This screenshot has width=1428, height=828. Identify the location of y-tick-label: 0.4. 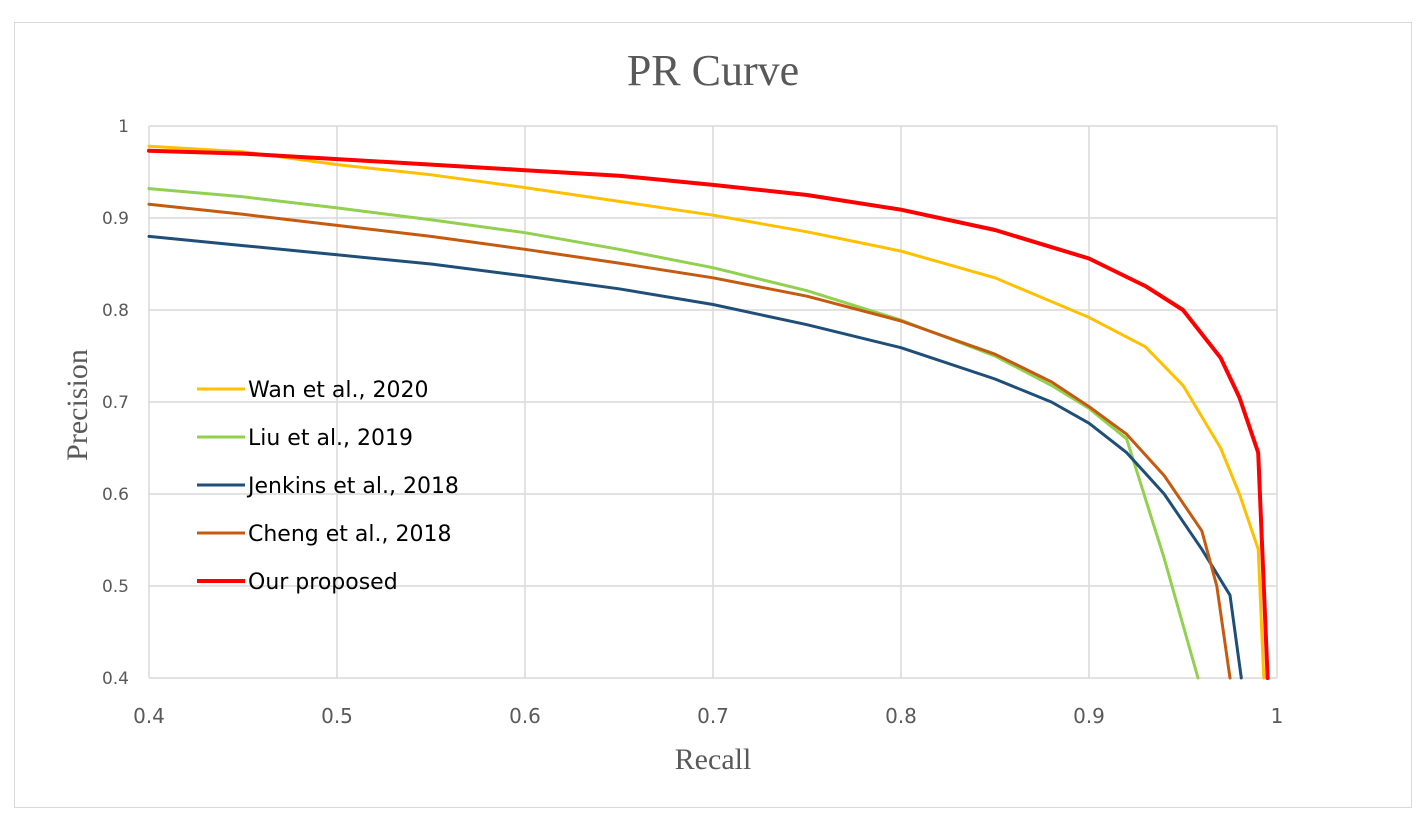
(115, 679).